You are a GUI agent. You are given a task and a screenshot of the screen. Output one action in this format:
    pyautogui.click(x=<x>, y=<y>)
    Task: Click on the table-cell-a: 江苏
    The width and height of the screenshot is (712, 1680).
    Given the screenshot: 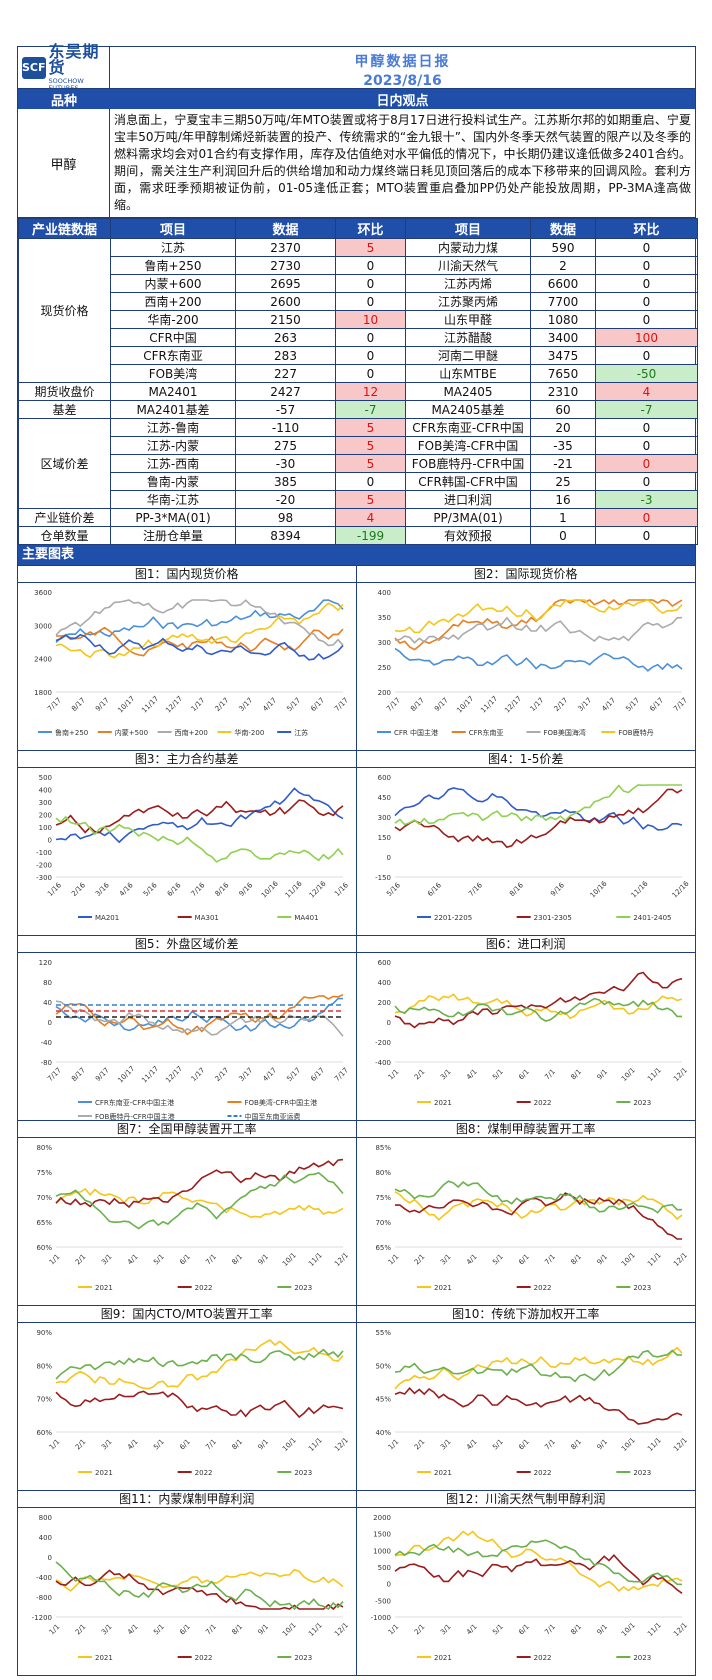 What is the action you would take?
    pyautogui.click(x=173, y=247)
    